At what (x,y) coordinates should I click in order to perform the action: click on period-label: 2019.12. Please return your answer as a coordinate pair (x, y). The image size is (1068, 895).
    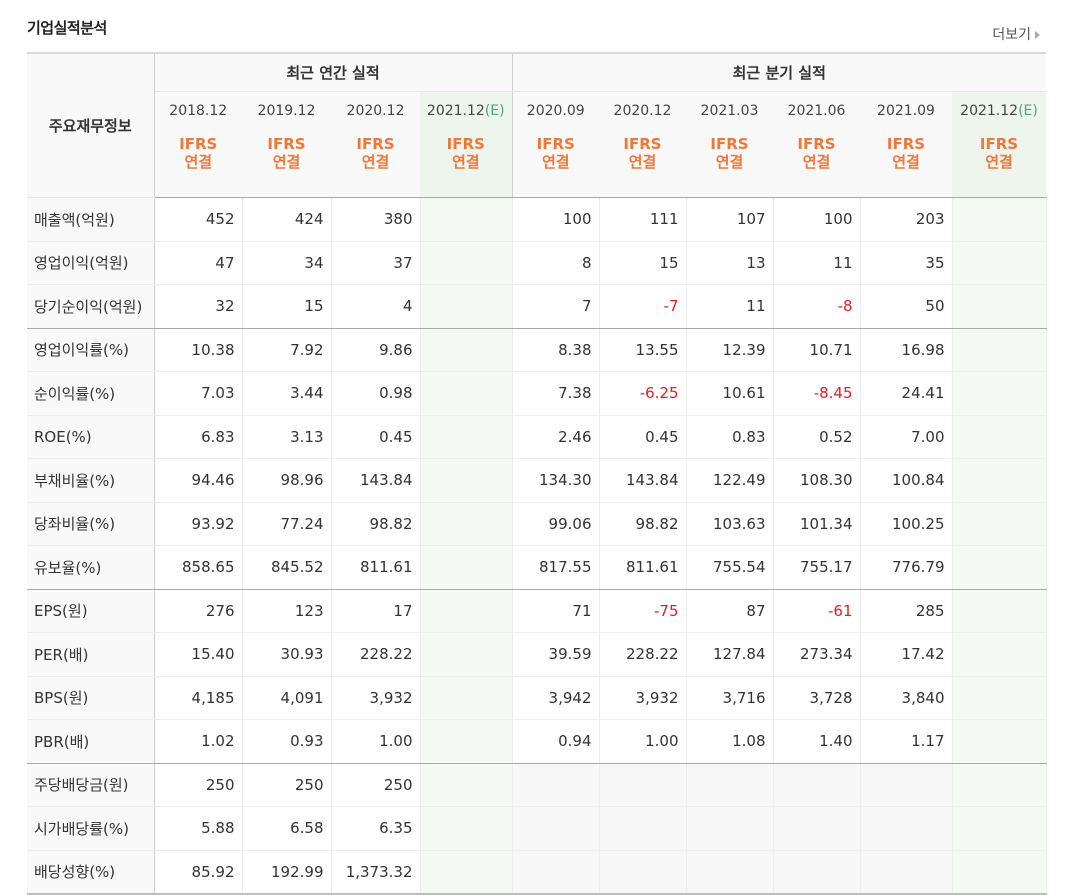
    Looking at the image, I should click on (286, 111).